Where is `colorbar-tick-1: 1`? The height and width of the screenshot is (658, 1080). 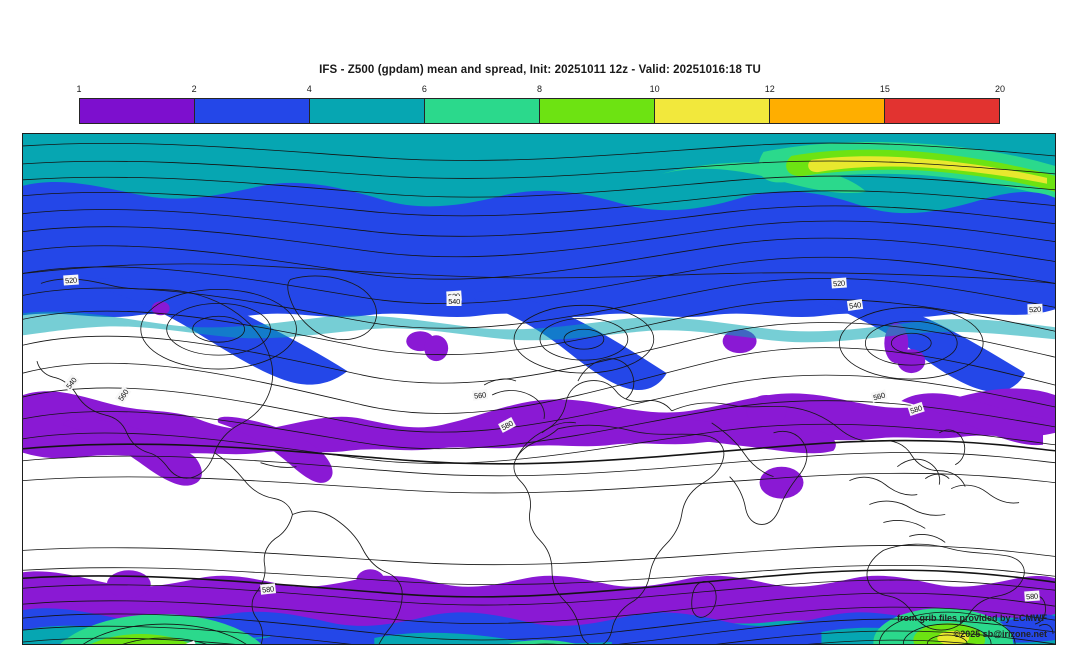
colorbar-tick-1: 1 is located at coordinates (79, 89).